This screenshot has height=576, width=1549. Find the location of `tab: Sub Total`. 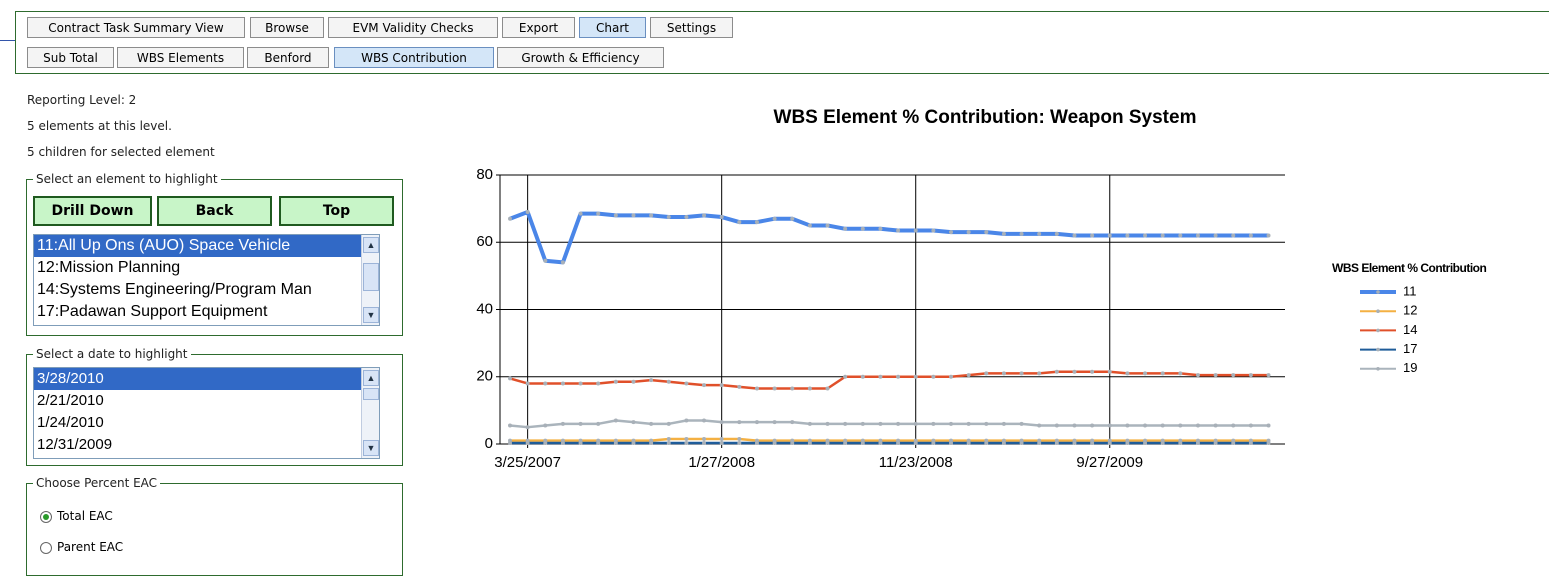

tab: Sub Total is located at coordinates (70, 57).